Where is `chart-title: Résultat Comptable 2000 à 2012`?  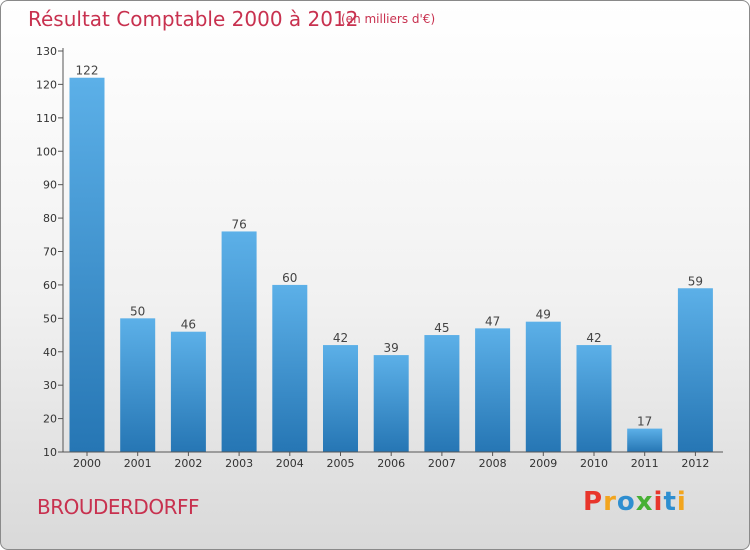 chart-title: Résultat Comptable 2000 à 2012 is located at coordinates (193, 19).